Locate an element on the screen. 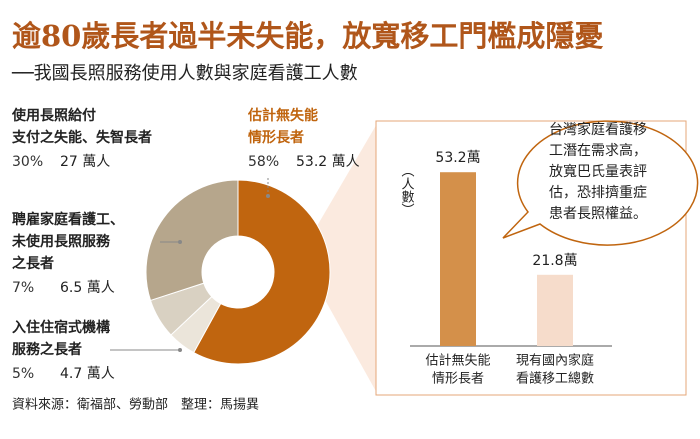 The image size is (700, 439). x-category-label: 情形長者 is located at coordinates (458, 379).